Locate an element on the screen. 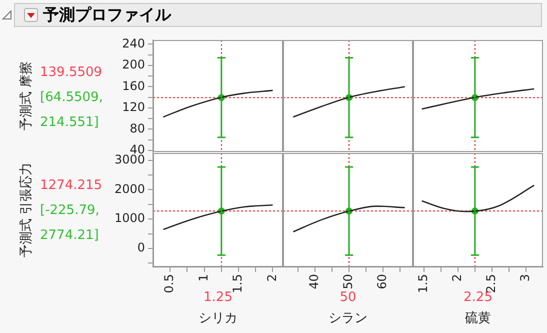  x-tick-label: 40 is located at coordinates (314, 282).